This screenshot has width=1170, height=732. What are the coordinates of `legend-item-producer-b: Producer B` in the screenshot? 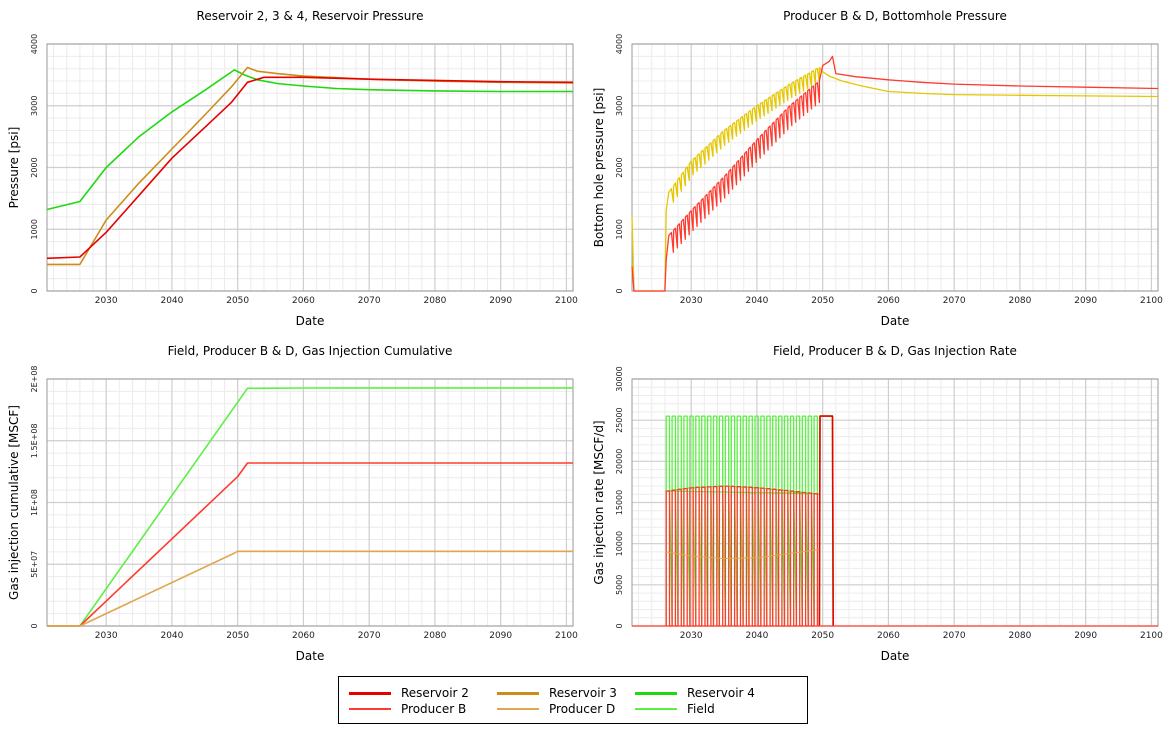 It's located at (407, 709).